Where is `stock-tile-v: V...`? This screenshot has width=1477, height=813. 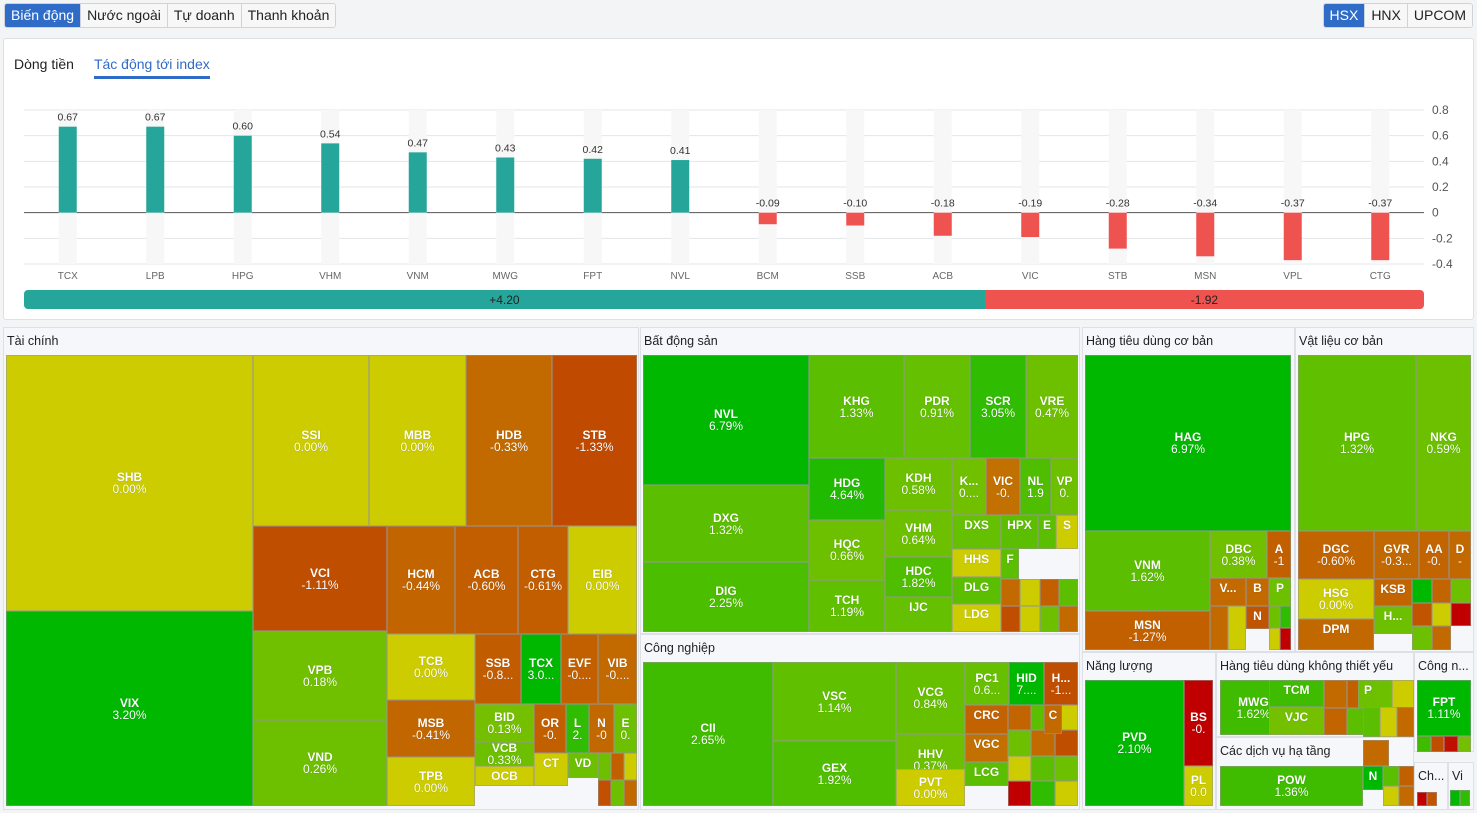
stock-tile-v: V... is located at coordinates (1228, 592).